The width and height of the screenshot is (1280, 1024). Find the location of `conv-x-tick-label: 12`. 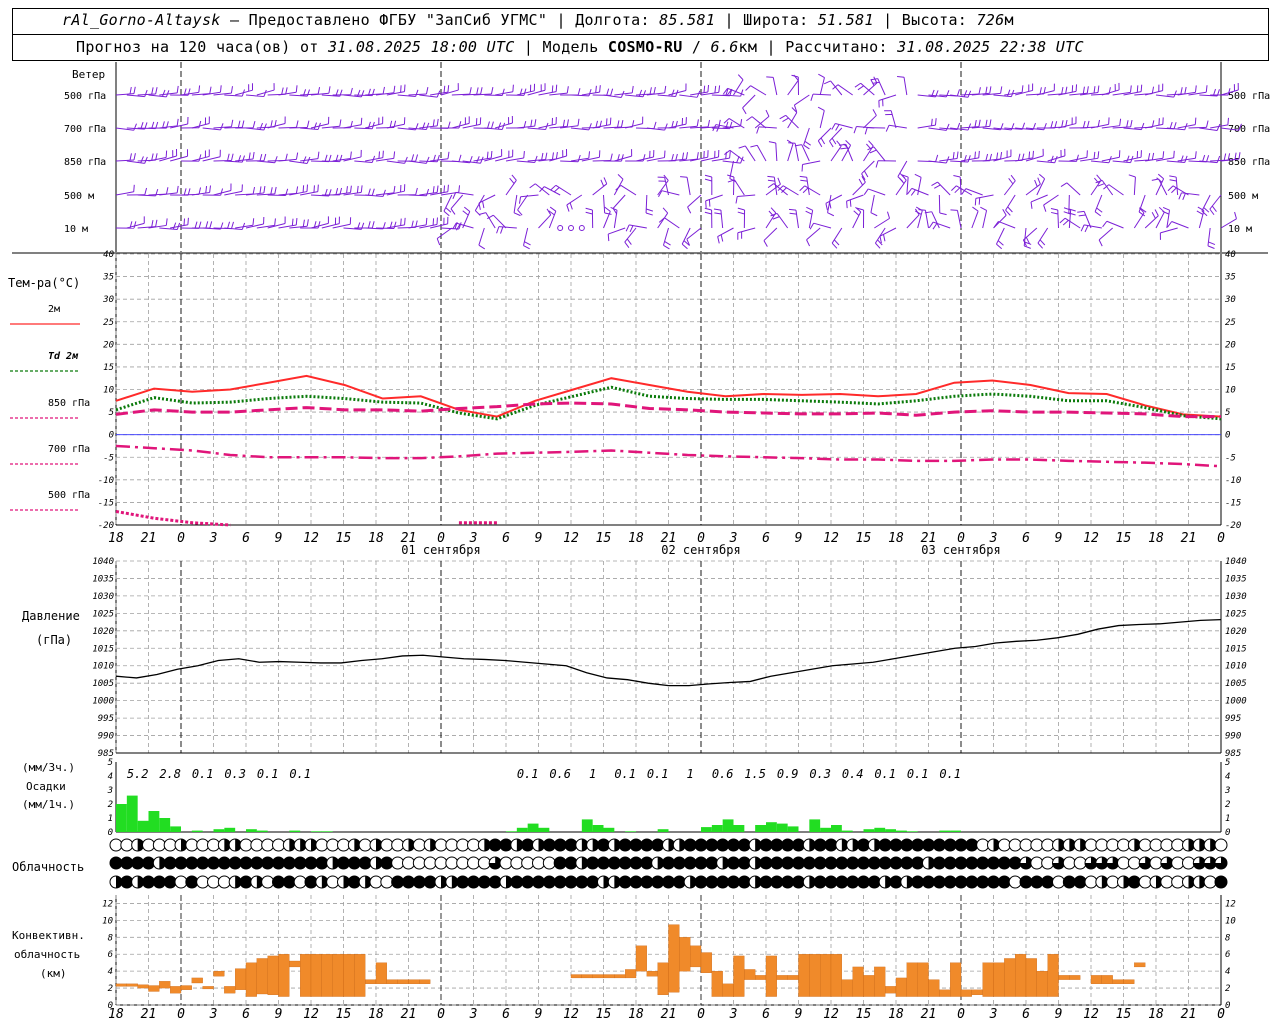

conv-x-tick-label: 12 is located at coordinates (311, 1014).